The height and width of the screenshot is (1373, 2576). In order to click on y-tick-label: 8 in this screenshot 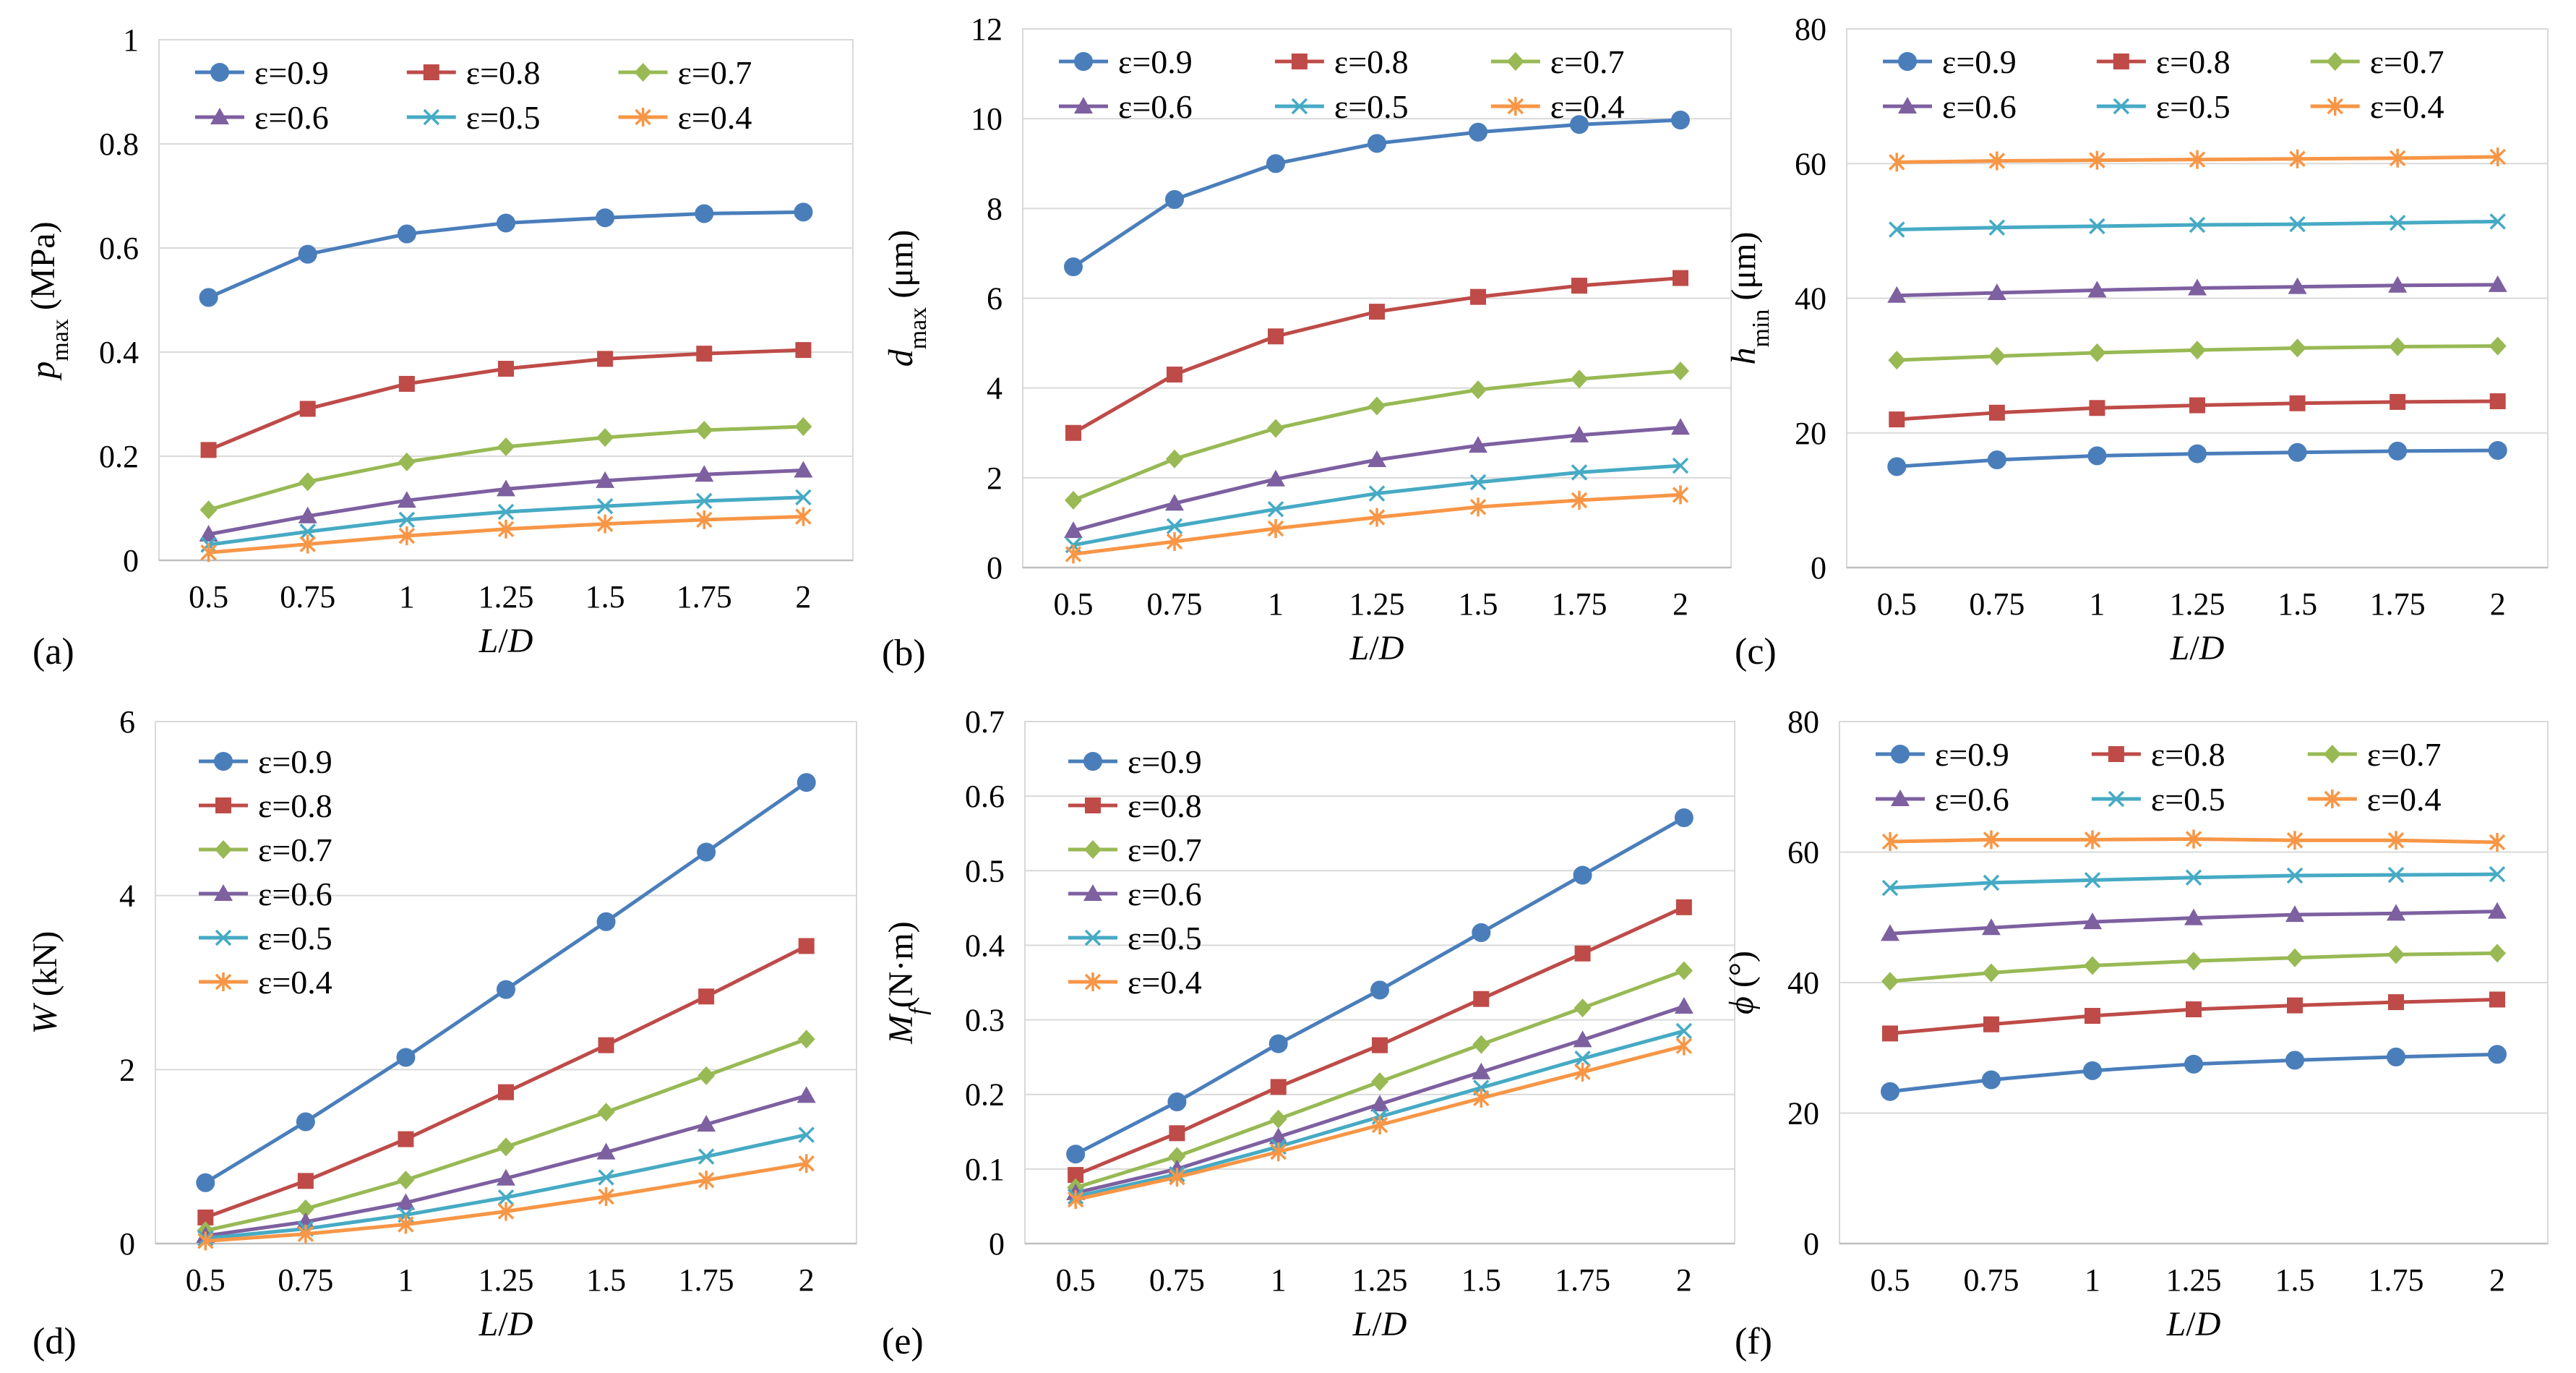, I will do `click(995, 208)`.